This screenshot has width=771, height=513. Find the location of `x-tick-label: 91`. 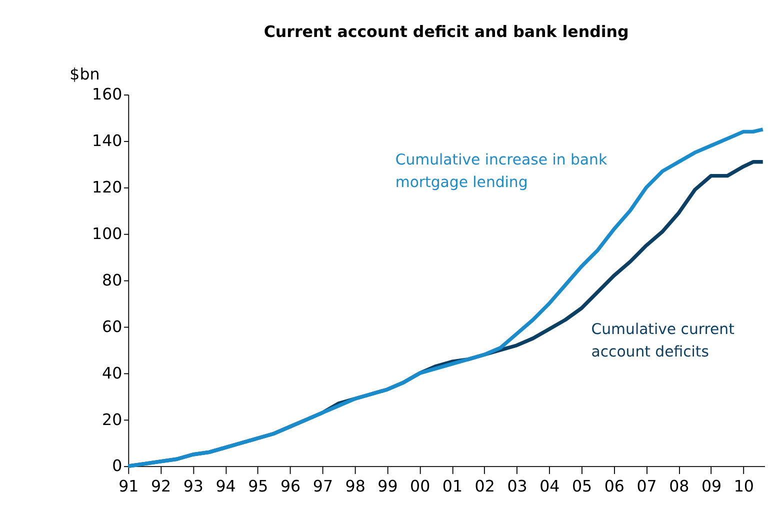

x-tick-label: 91 is located at coordinates (128, 486).